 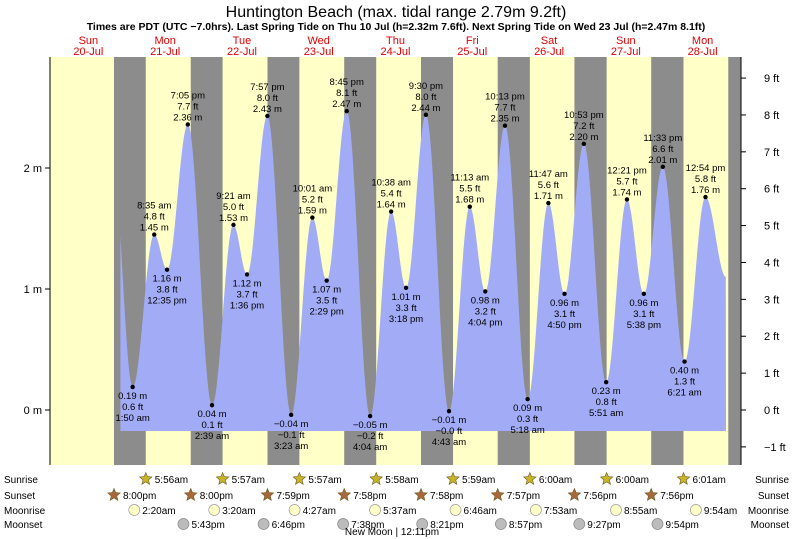 I want to click on tide-height-ft-label: −0.2 ft, so click(x=370, y=436).